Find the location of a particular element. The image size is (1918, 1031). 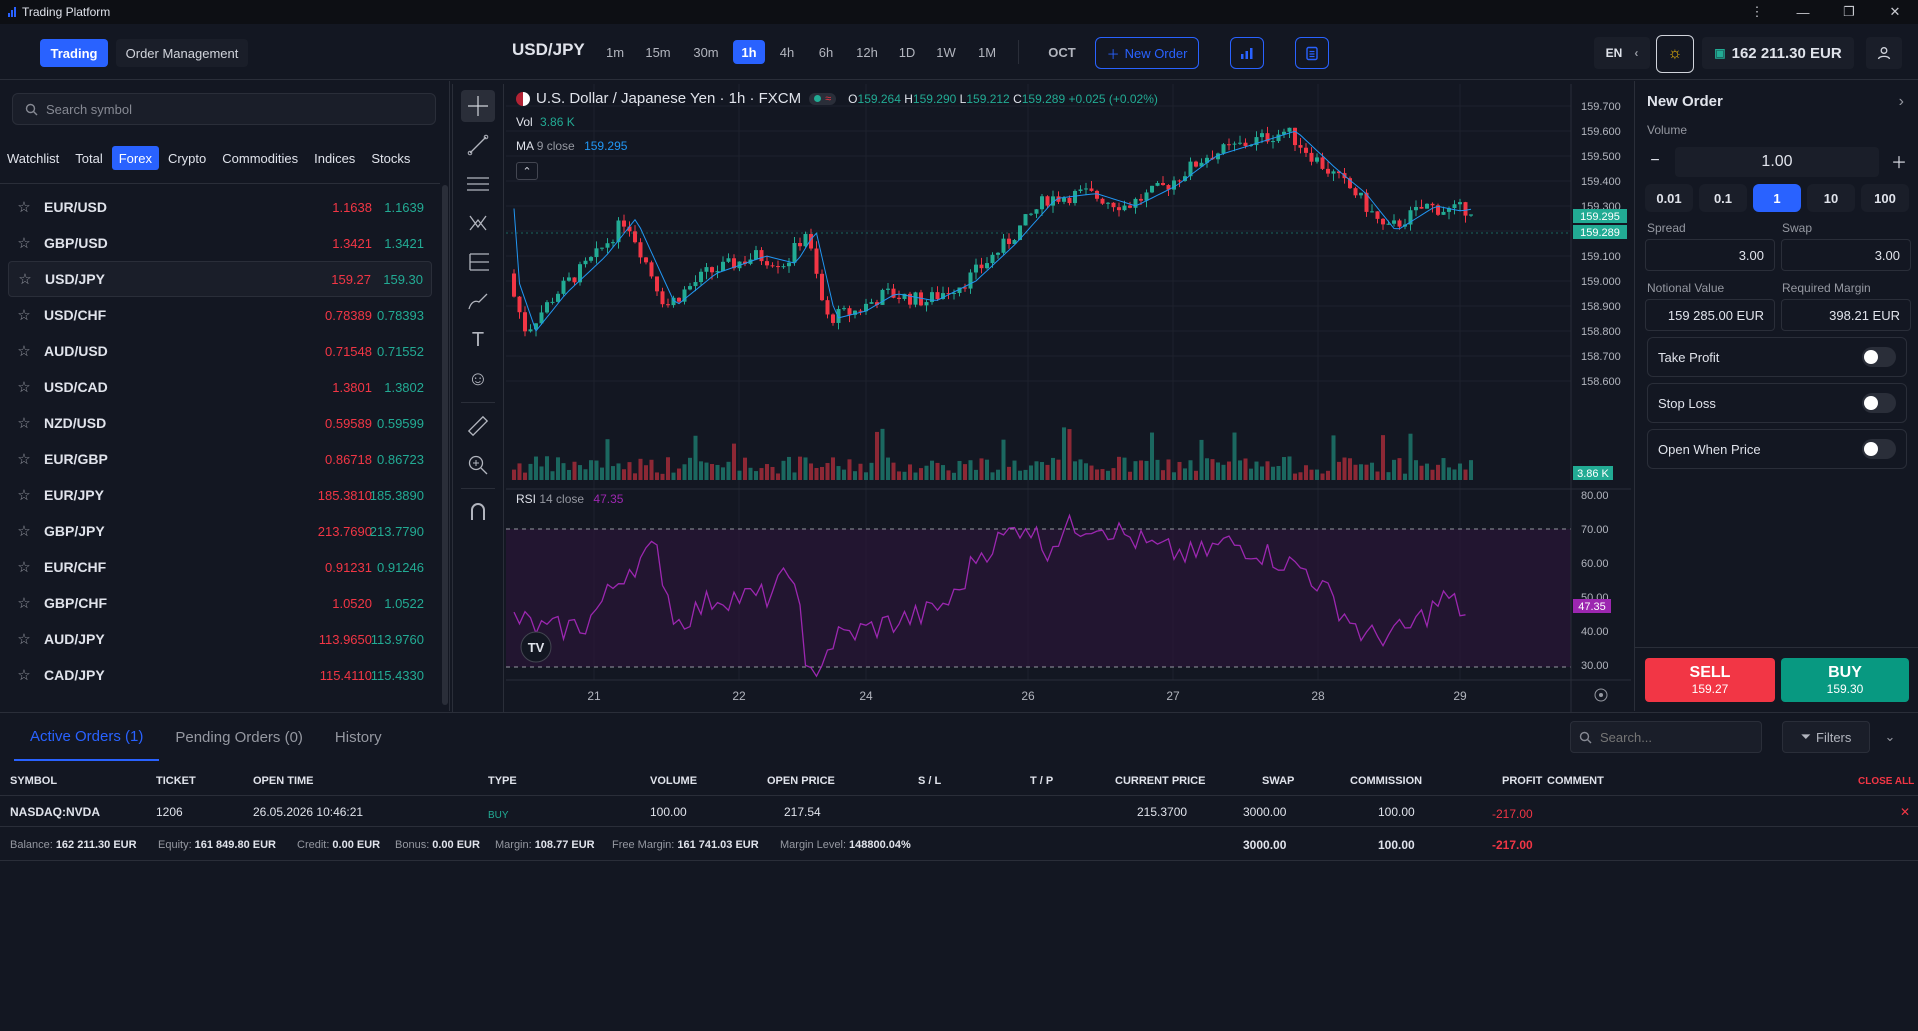

tab-pending-orders: Pending Orders (0) is located at coordinates (239, 737).